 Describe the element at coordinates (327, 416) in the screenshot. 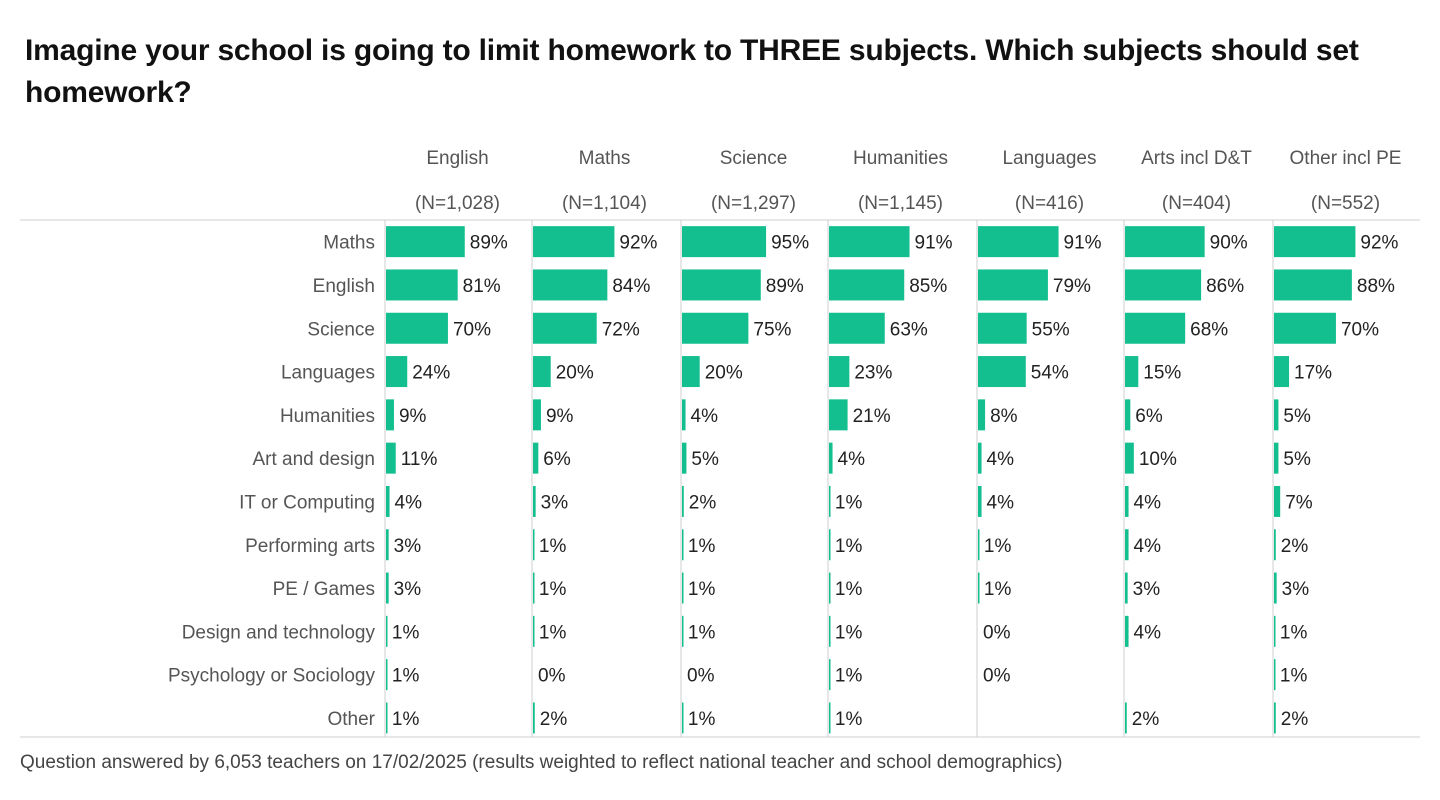

I see `category-label: Humanities` at that location.